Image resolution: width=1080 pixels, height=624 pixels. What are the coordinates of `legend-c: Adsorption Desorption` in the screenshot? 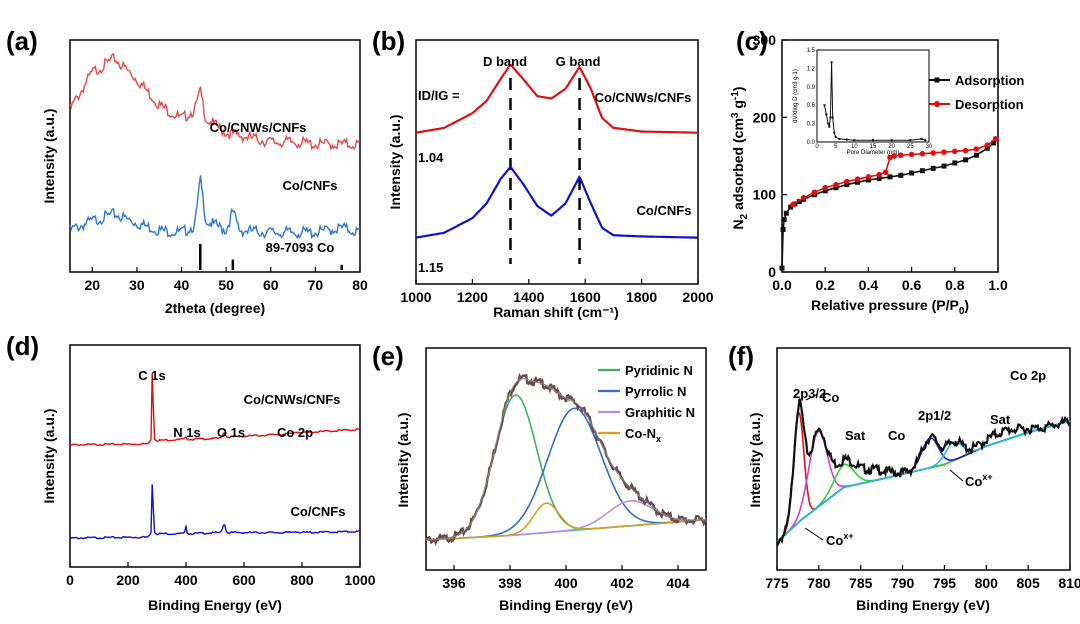 It's located at (974, 92).